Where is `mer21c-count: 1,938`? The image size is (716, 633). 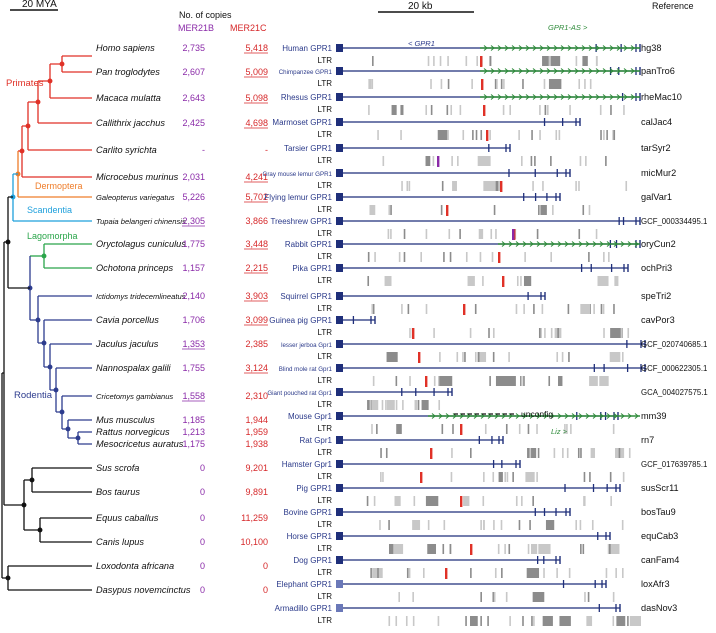 mer21c-count: 1,938 is located at coordinates (256, 444).